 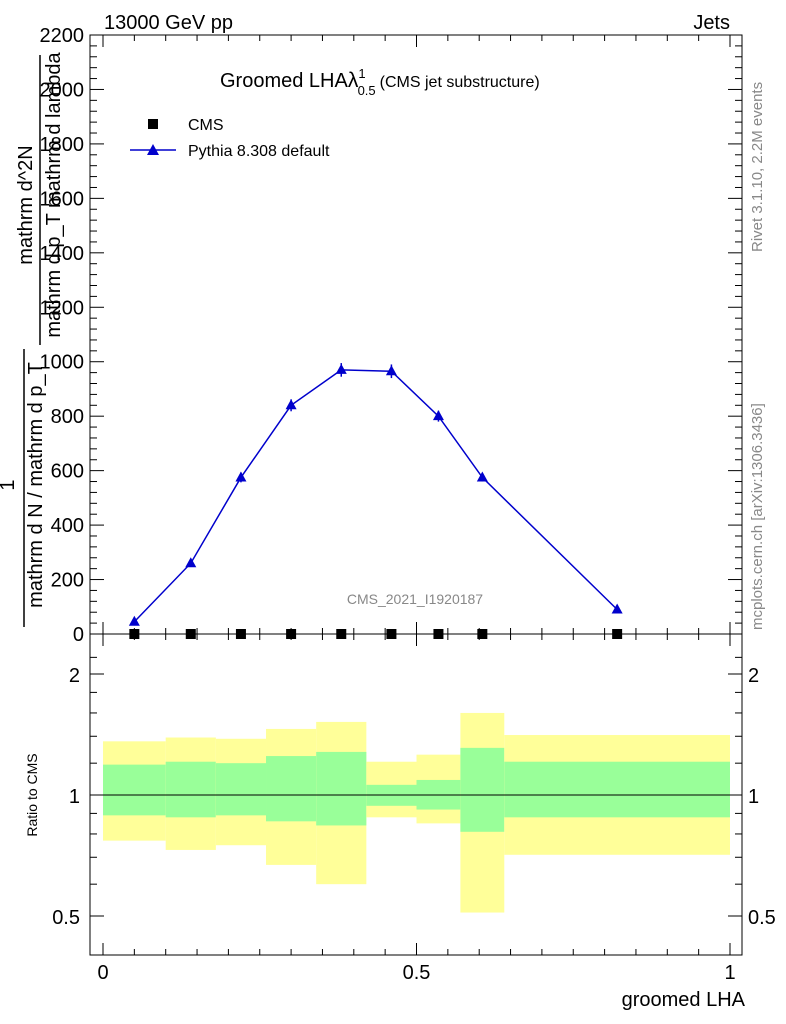 I want to click on legend-marker-pythia, so click(x=153, y=149).